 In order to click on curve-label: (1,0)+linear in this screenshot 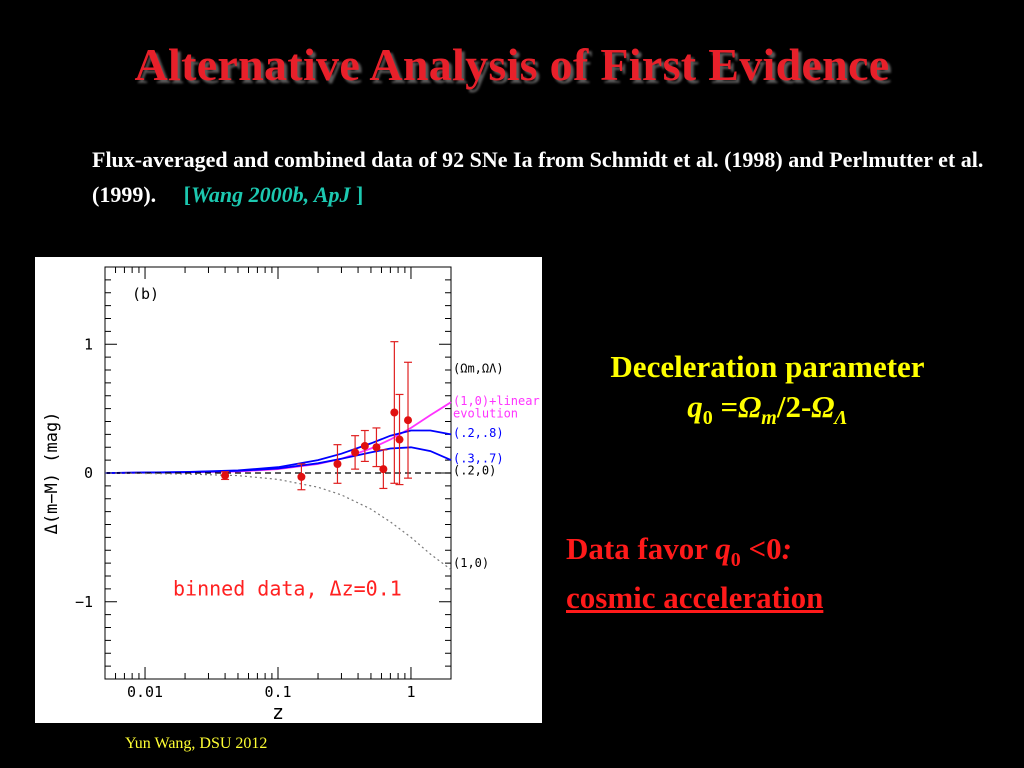, I will do `click(496, 401)`.